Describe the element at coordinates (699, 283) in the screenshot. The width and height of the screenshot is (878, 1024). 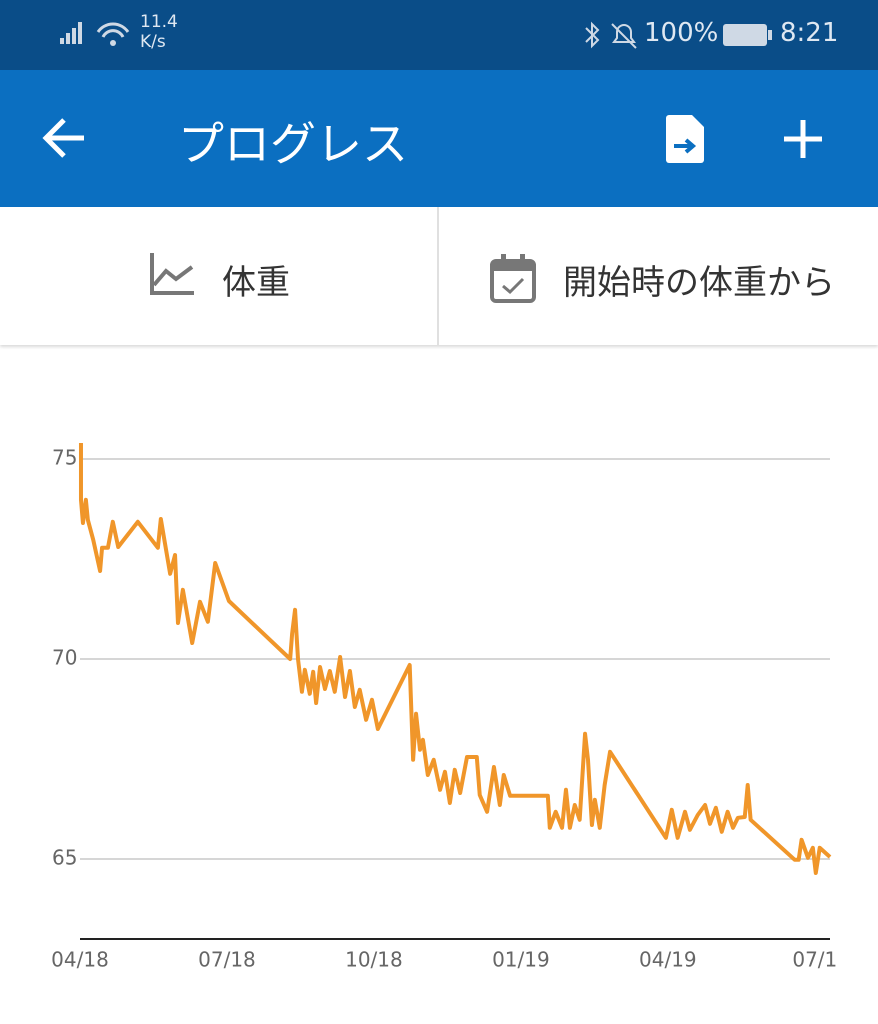
I see `tab-label: 開始時の体重から` at that location.